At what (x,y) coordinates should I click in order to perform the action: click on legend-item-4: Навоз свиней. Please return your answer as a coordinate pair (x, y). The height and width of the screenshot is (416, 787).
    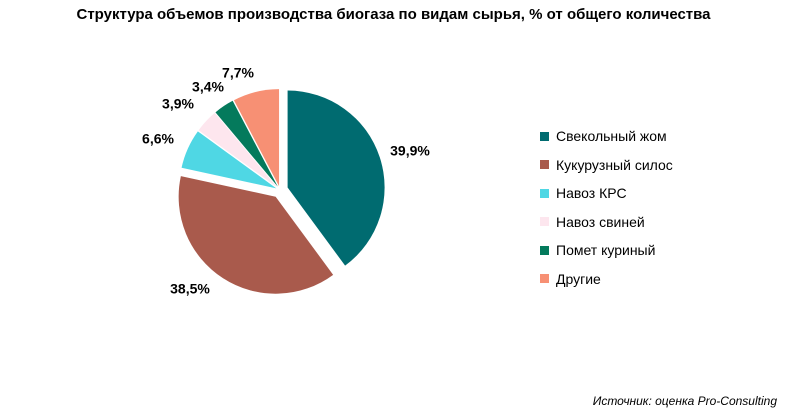
    Looking at the image, I should click on (606, 222).